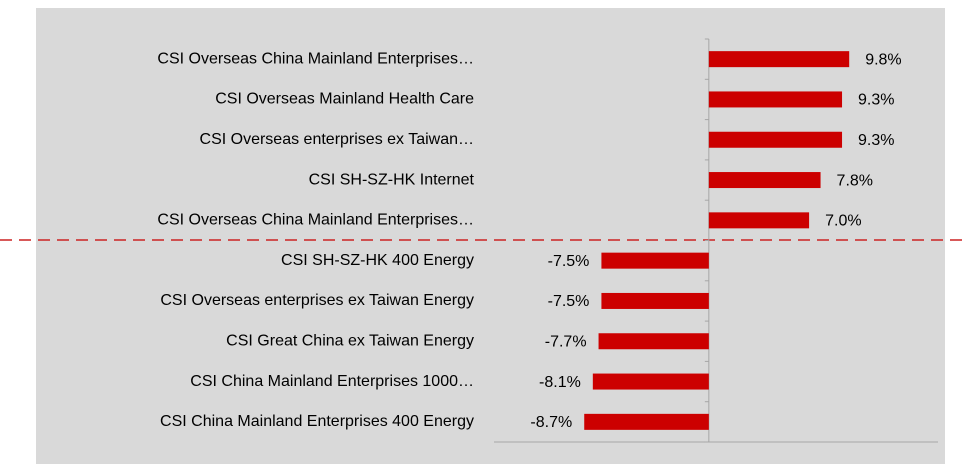 The height and width of the screenshot is (464, 962). What do you see at coordinates (350, 340) in the screenshot?
I see `category-label: CSI Great China ex Taiwan Energy` at bounding box center [350, 340].